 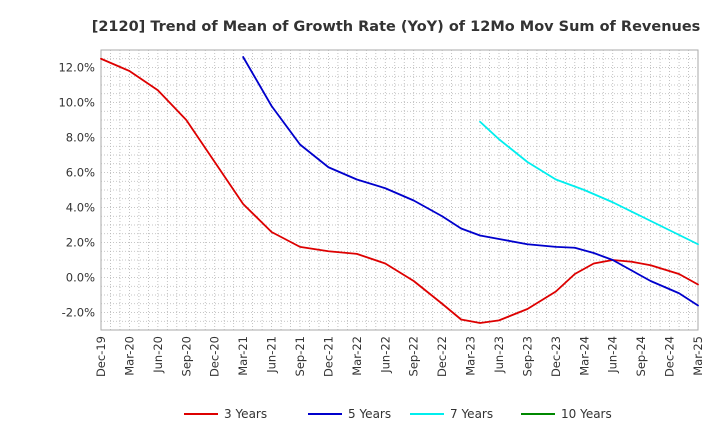 I want to click on y-tick-label: 10.0%, so click(x=76, y=103).